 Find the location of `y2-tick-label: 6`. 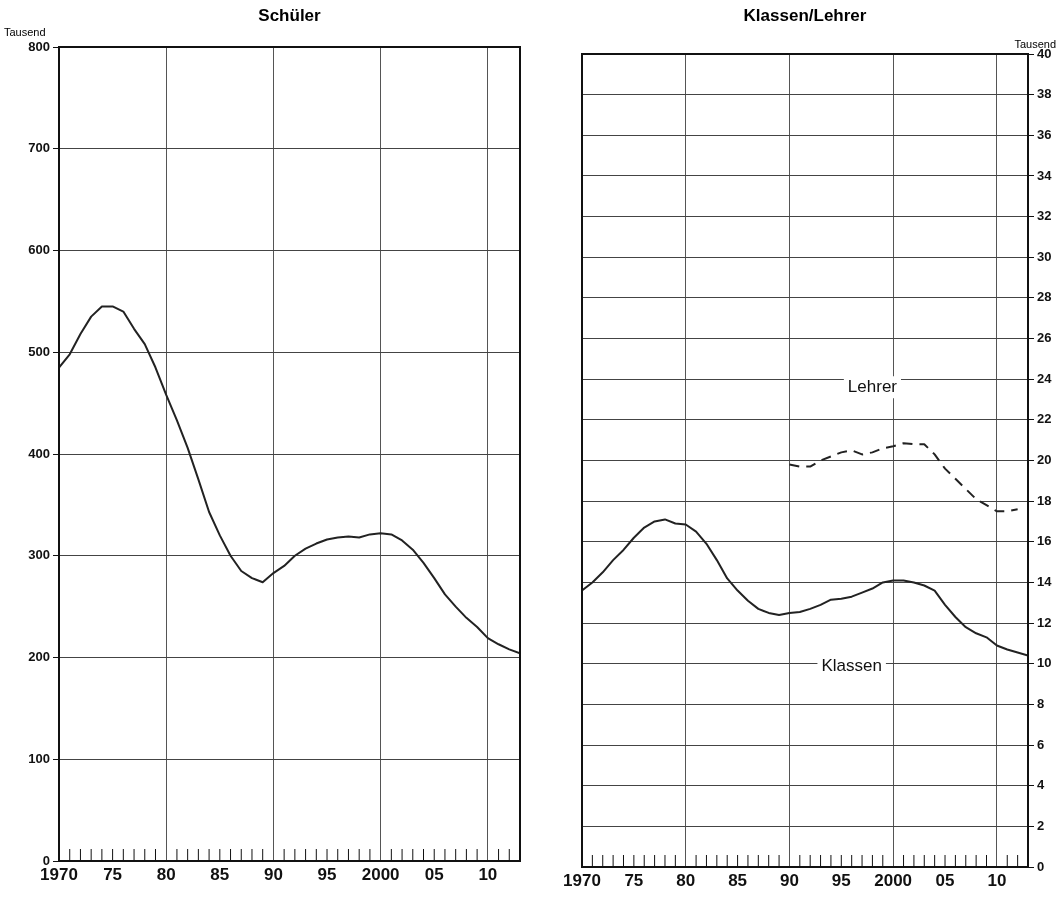

y2-tick-label: 6 is located at coordinates (1041, 744).